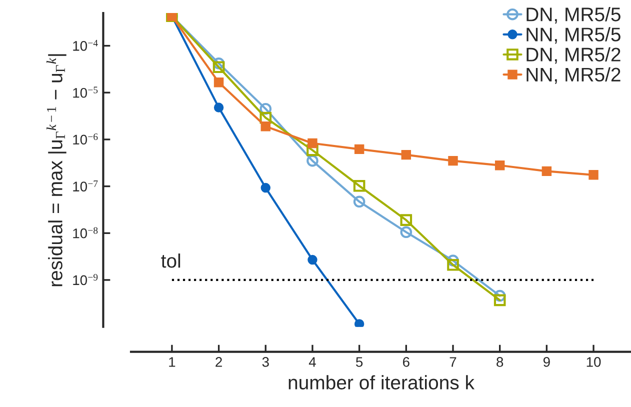 The width and height of the screenshot is (631, 407). Describe the element at coordinates (170, 261) in the screenshot. I see `ref-line-label: tol` at that location.